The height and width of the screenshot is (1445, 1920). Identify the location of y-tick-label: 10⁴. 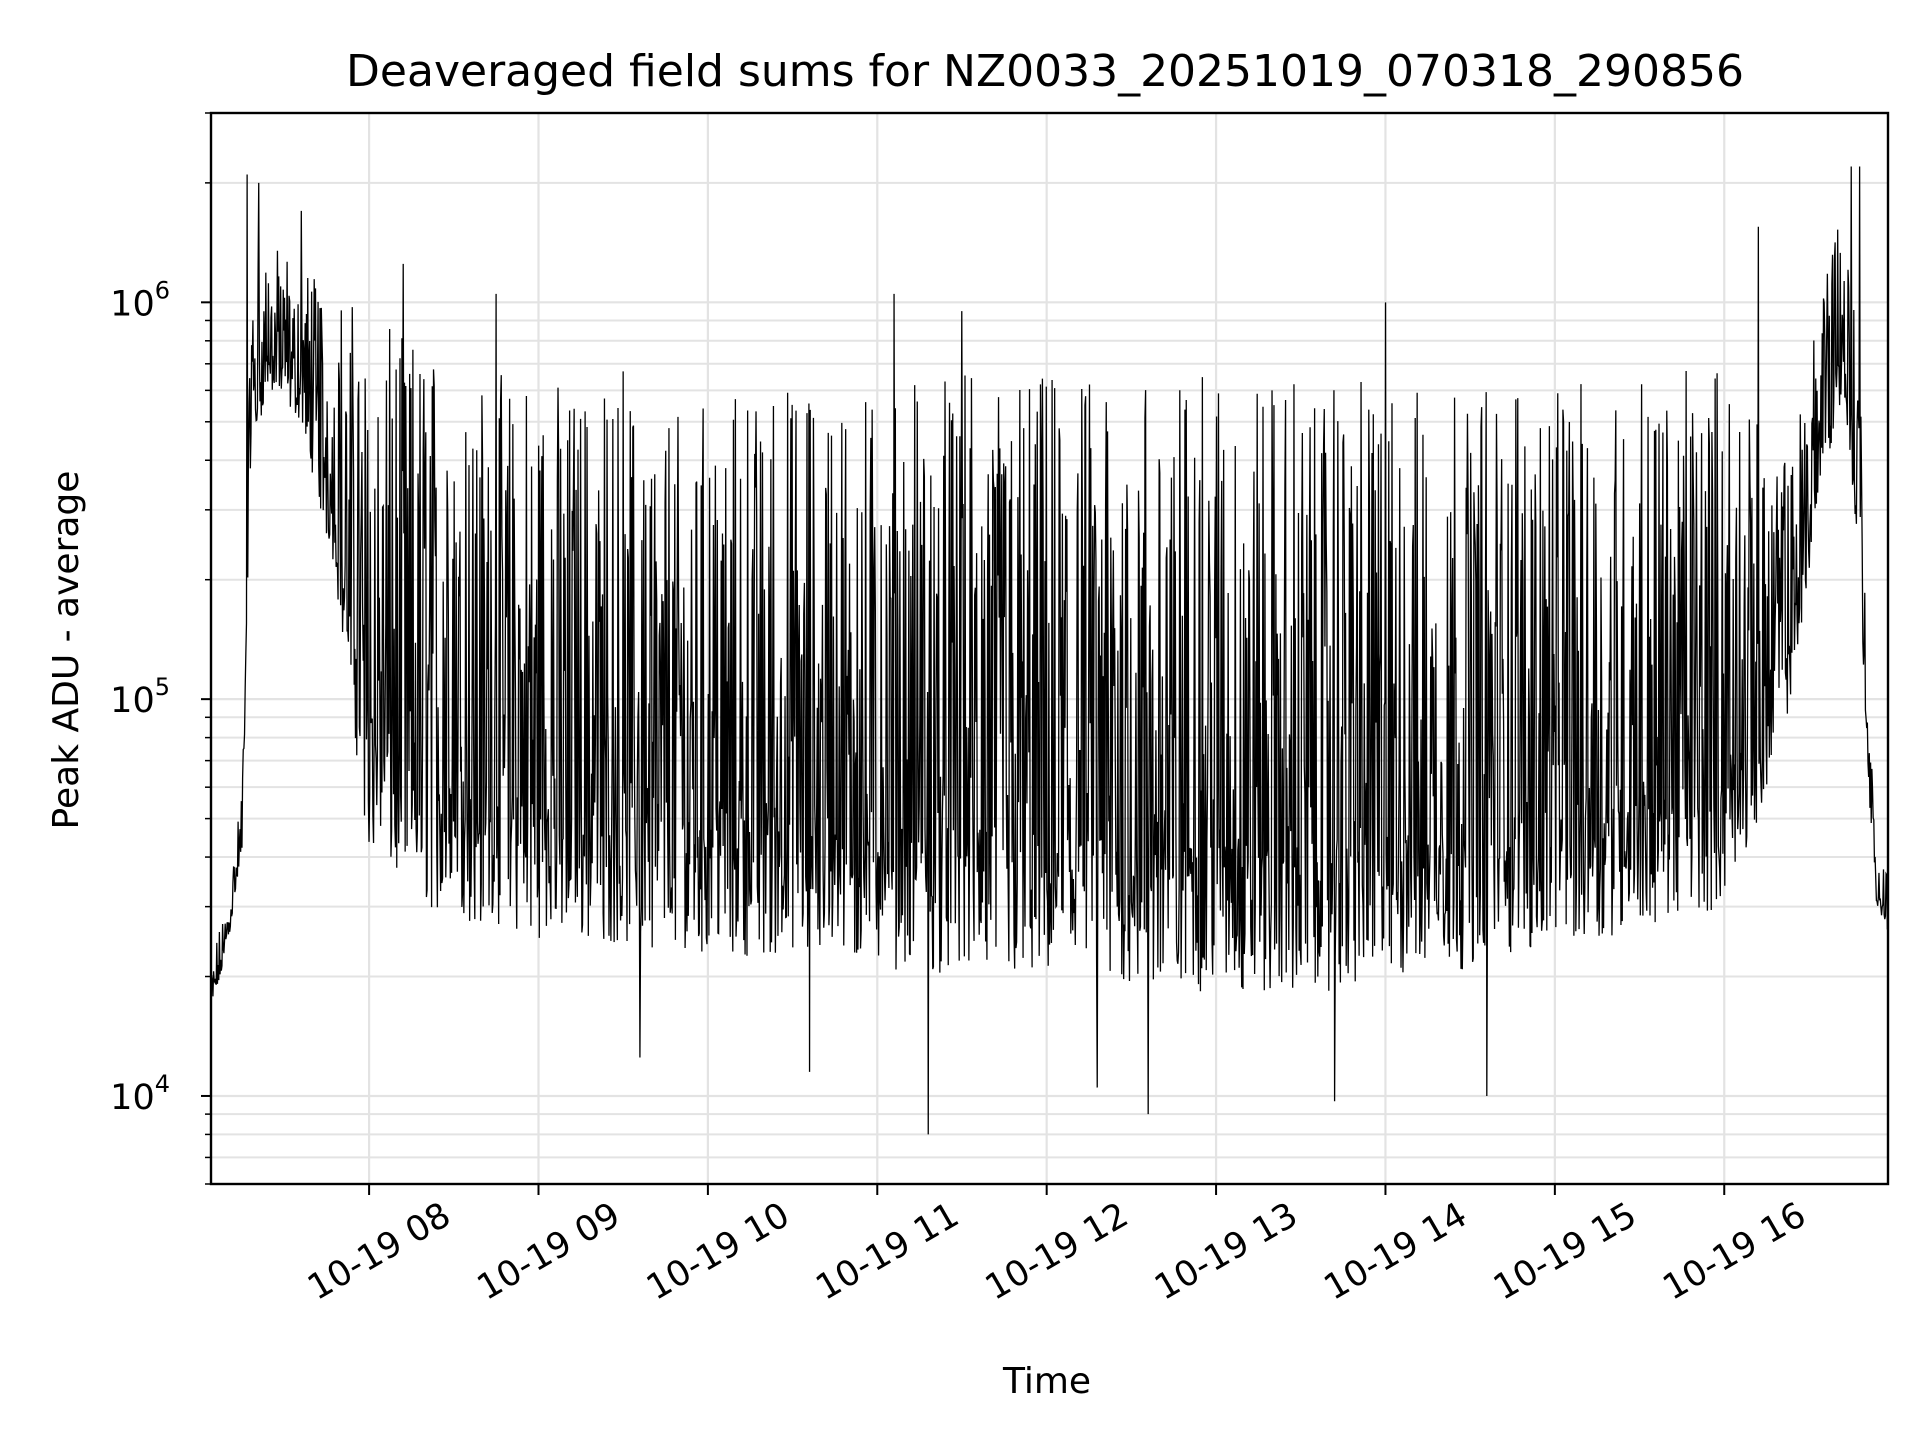
(140, 1094).